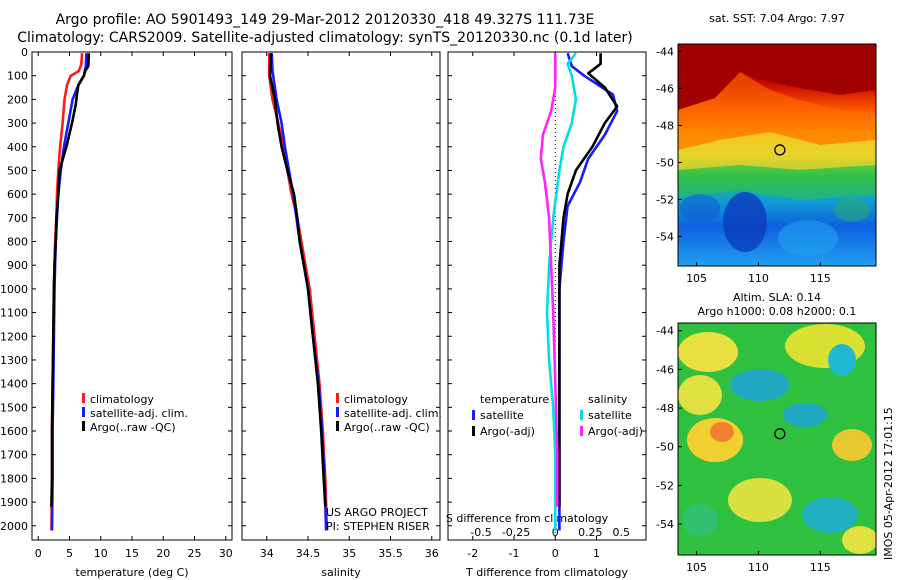 Image resolution: width=900 pixels, height=580 pixels. What do you see at coordinates (514, 553) in the screenshot?
I see `x-tick-label: -1` at bounding box center [514, 553].